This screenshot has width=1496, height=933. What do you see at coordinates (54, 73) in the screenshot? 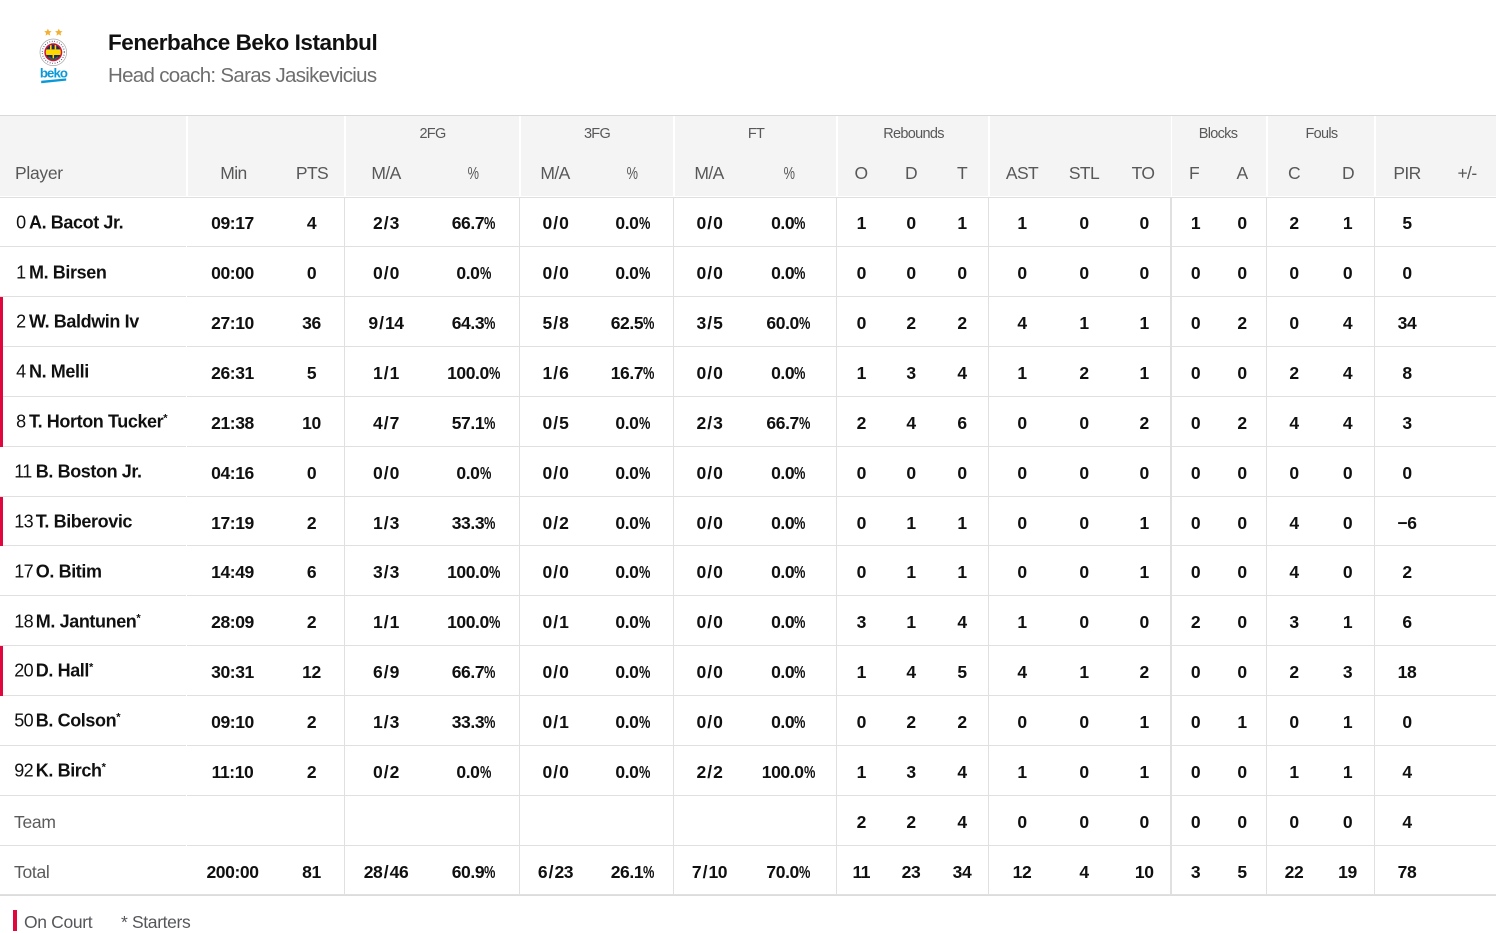
I see `svg-text: beko` at bounding box center [54, 73].